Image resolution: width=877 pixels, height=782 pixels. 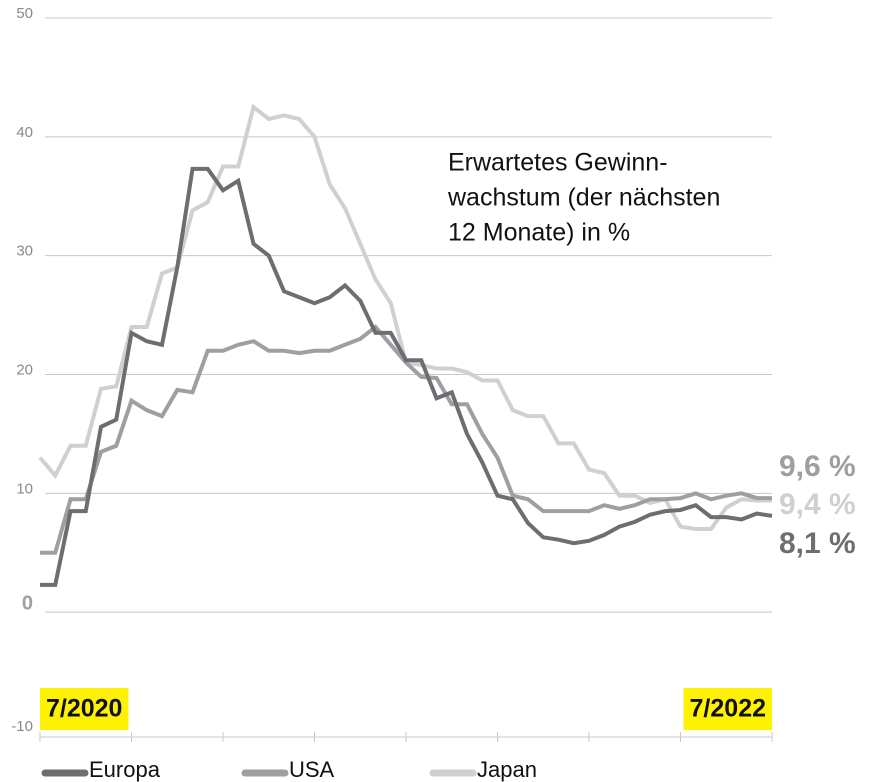 I want to click on legend-label: USA, so click(x=312, y=769).